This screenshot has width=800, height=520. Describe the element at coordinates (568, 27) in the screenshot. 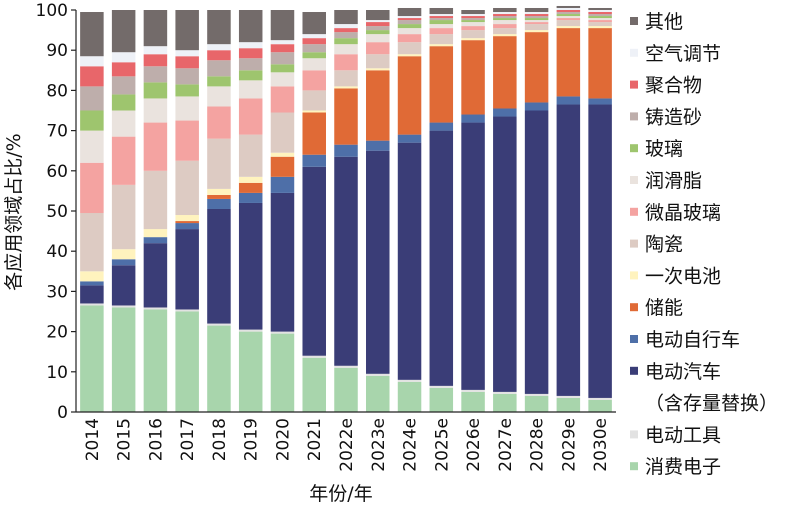

I see `bar-segment-2029e-s5` at that location.